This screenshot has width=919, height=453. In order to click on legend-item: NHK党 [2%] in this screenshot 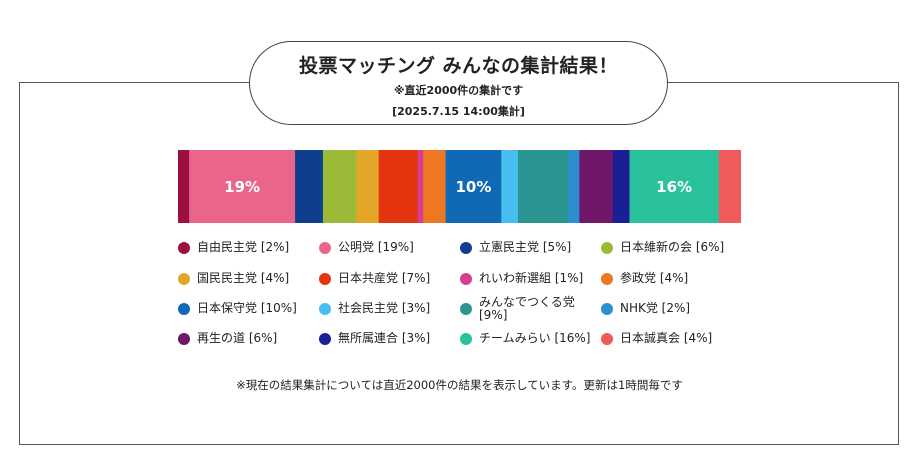, I will do `click(673, 308)`.